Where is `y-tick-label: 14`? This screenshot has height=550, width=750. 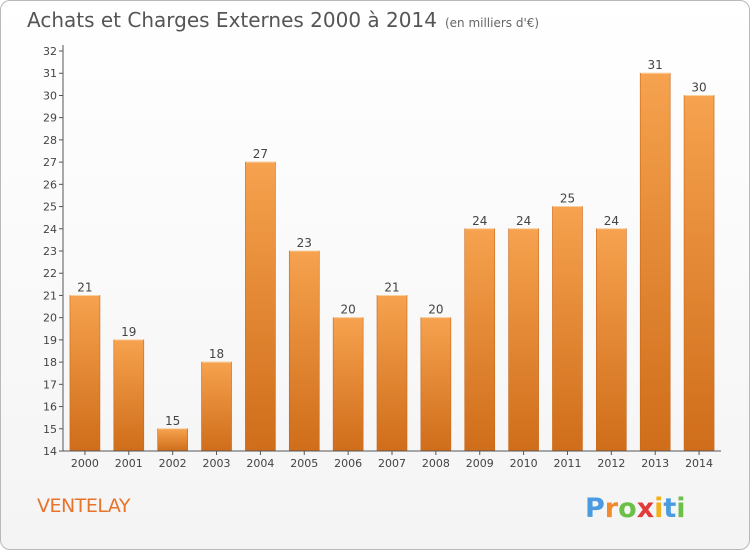
y-tick-label: 14 is located at coordinates (50, 451).